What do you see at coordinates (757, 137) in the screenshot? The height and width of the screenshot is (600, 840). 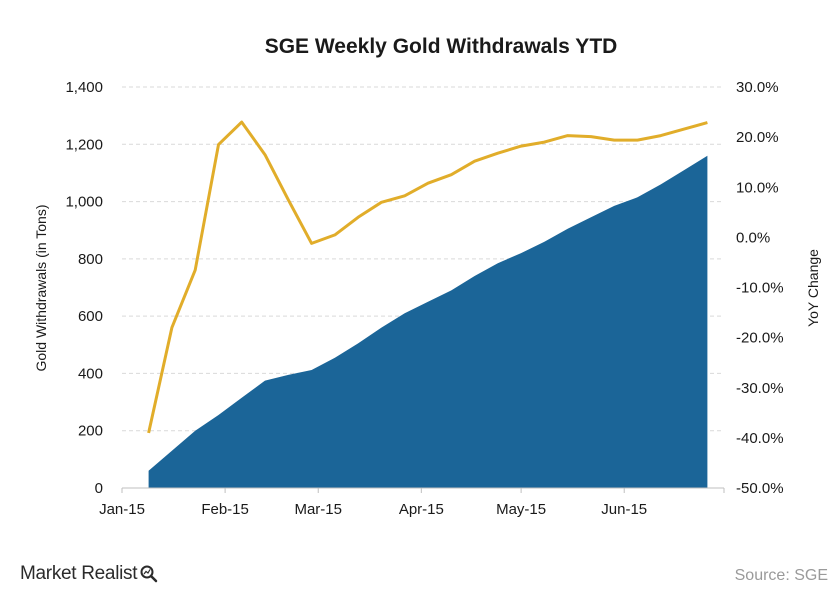 I see `y-right-tick-label: 20.0%` at bounding box center [757, 137].